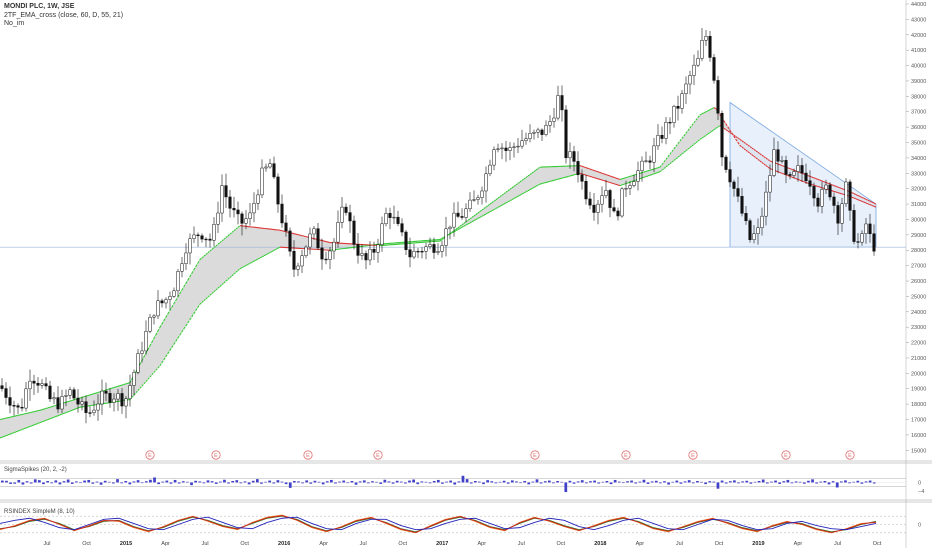 This screenshot has width=932, height=555. Describe the element at coordinates (877, 544) in the screenshot. I see `time-tick-label: Oct` at that location.